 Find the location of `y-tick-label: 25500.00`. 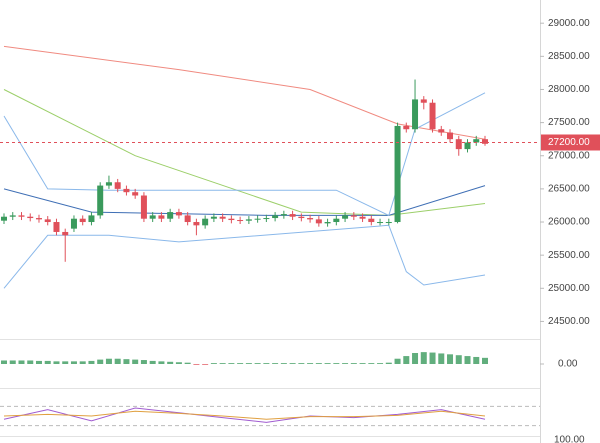

y-tick-label: 25500.00 is located at coordinates (569, 255).